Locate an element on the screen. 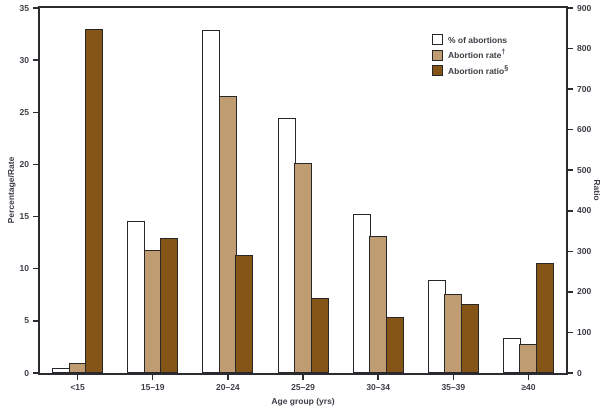 This screenshot has height=416, width=614. x-tick-label: 25–29 is located at coordinates (303, 387).